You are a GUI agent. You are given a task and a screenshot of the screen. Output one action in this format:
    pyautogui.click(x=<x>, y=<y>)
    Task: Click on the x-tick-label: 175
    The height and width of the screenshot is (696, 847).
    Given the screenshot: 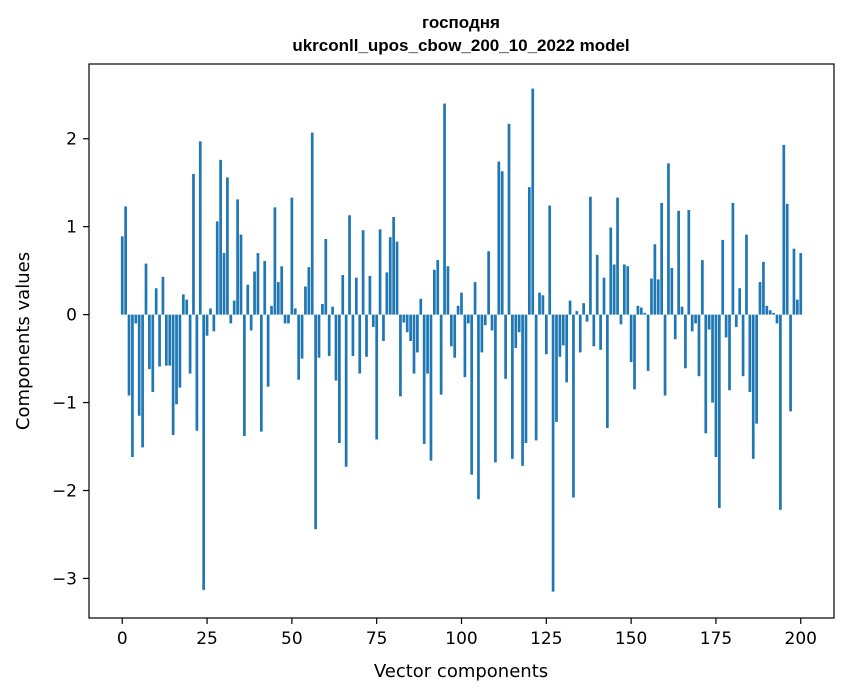 What is the action you would take?
    pyautogui.click(x=716, y=639)
    